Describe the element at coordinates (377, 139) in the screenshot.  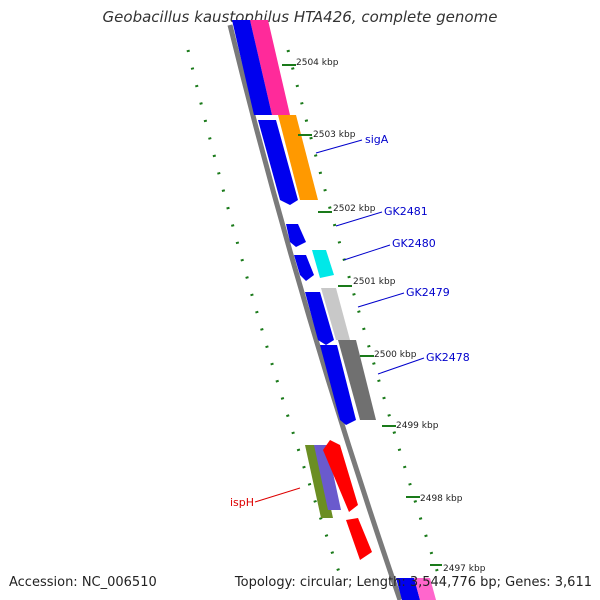
I see `gene-label-sigA: sigA` at that location.